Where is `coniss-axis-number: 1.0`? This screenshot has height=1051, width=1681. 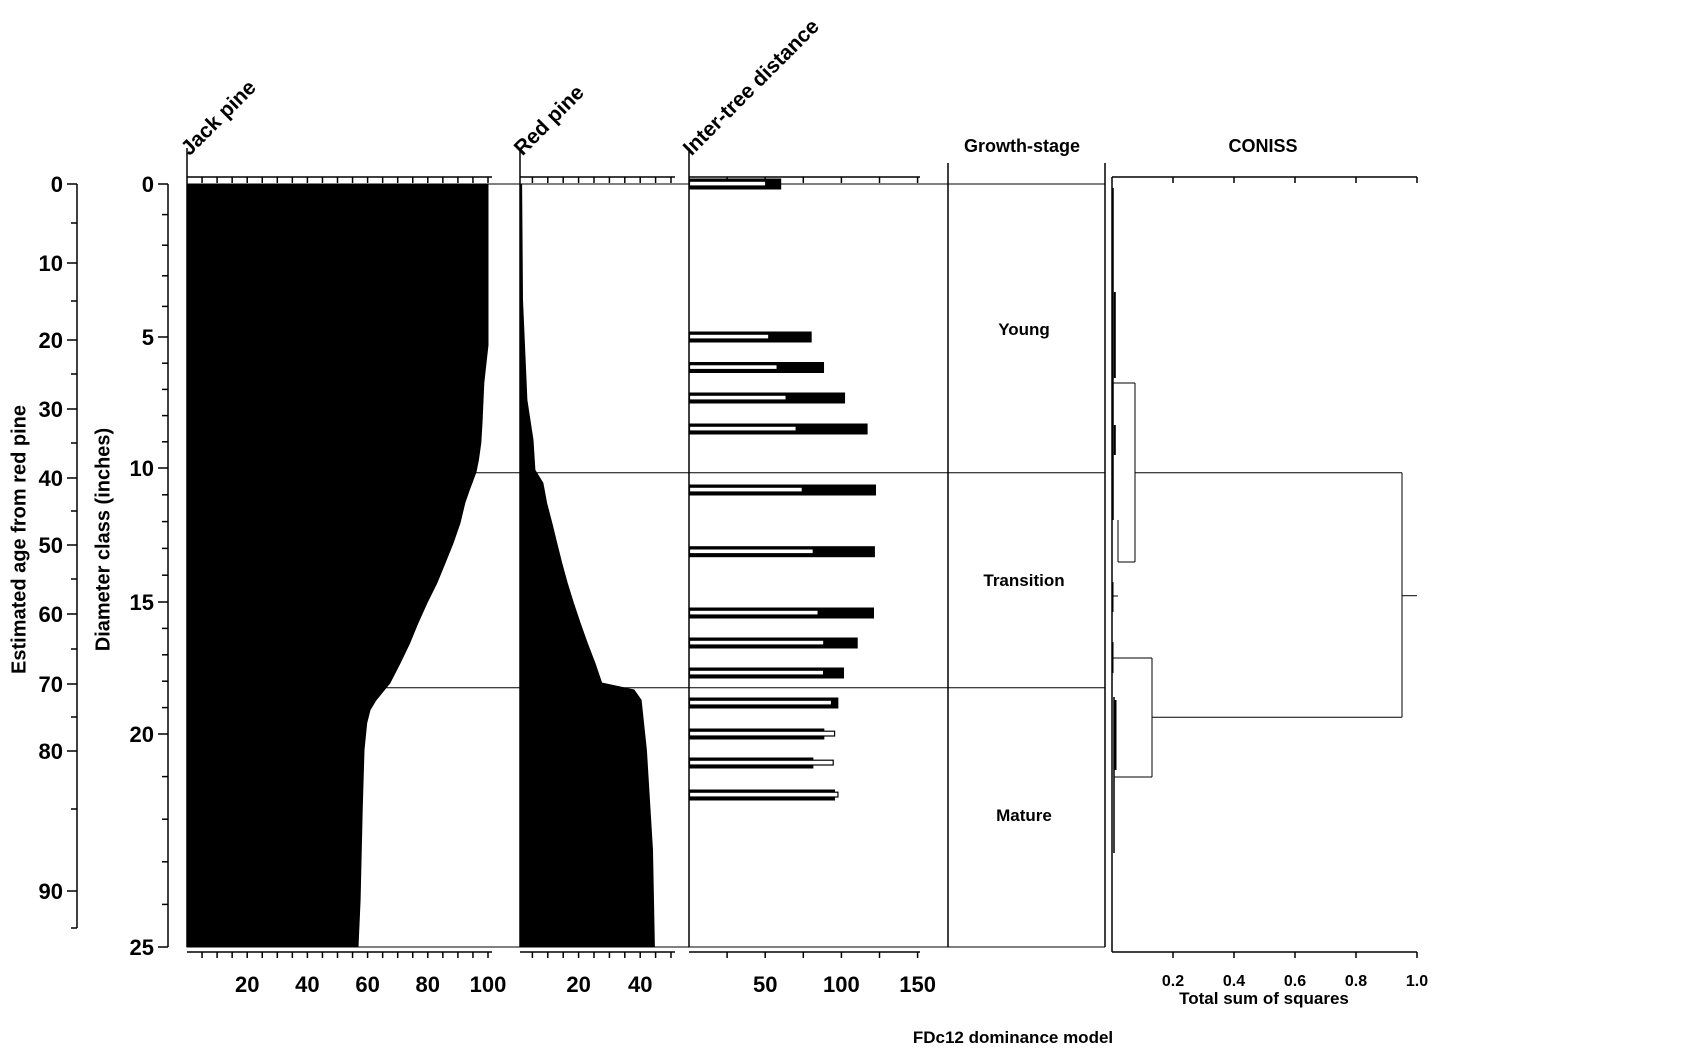 coniss-axis-number: 1.0 is located at coordinates (1417, 981).